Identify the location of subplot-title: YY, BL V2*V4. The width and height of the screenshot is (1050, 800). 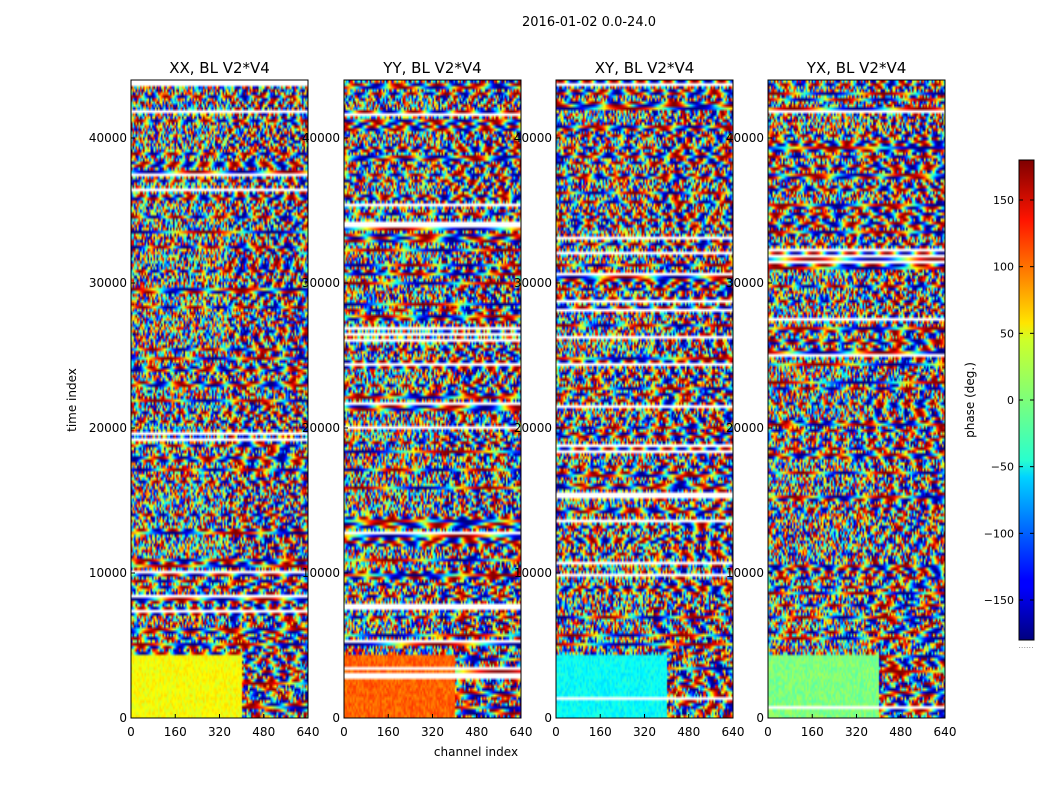
(431, 68).